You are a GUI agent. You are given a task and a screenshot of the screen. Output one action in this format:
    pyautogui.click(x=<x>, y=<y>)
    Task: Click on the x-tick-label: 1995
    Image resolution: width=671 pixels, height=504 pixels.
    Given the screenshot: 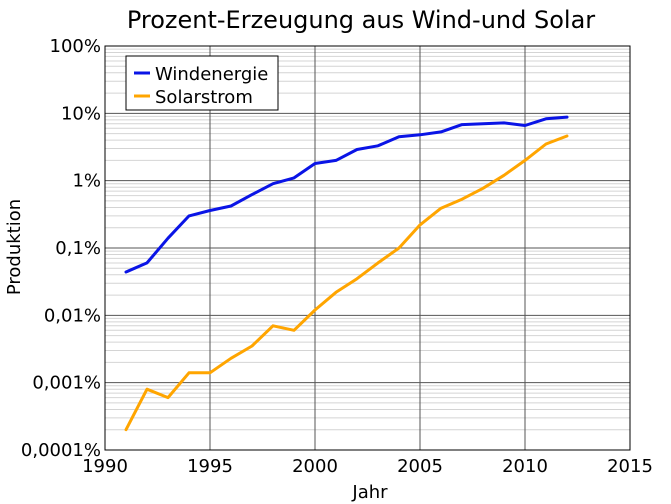 What is the action you would take?
    pyautogui.click(x=210, y=466)
    